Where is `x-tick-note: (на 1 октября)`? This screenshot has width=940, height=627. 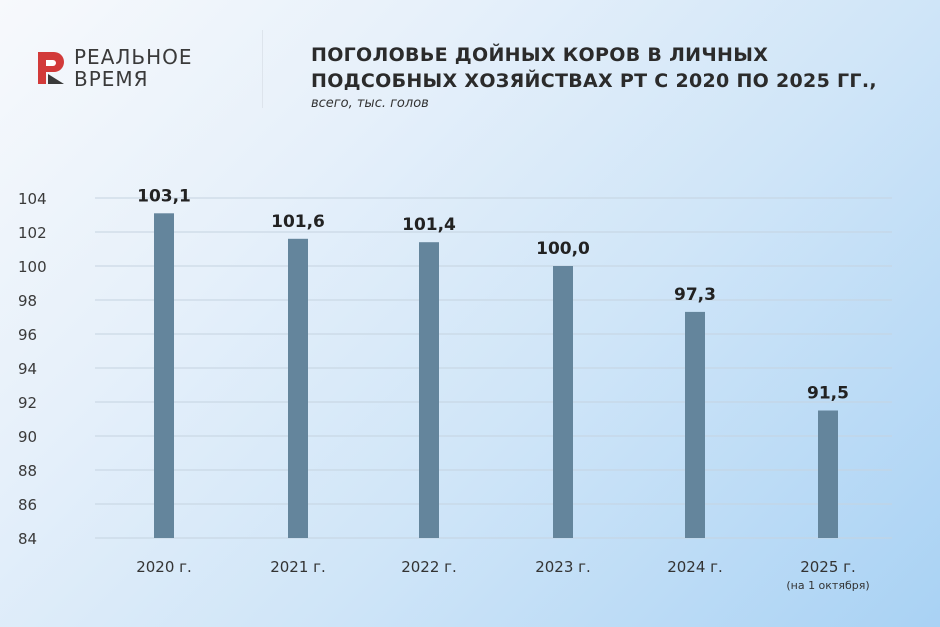
x-tick-note: (на 1 октября) is located at coordinates (827, 585).